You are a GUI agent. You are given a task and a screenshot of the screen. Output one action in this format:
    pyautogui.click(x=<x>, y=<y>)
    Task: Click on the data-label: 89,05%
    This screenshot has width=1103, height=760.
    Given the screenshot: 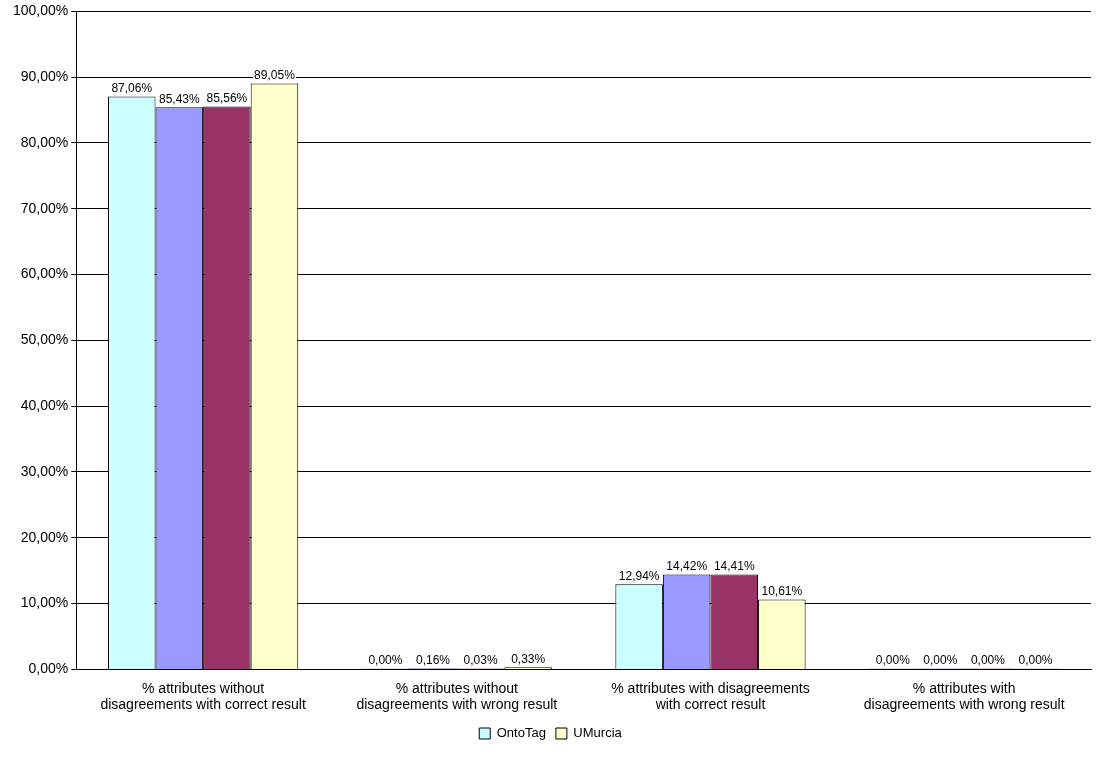 What is the action you would take?
    pyautogui.click(x=275, y=74)
    